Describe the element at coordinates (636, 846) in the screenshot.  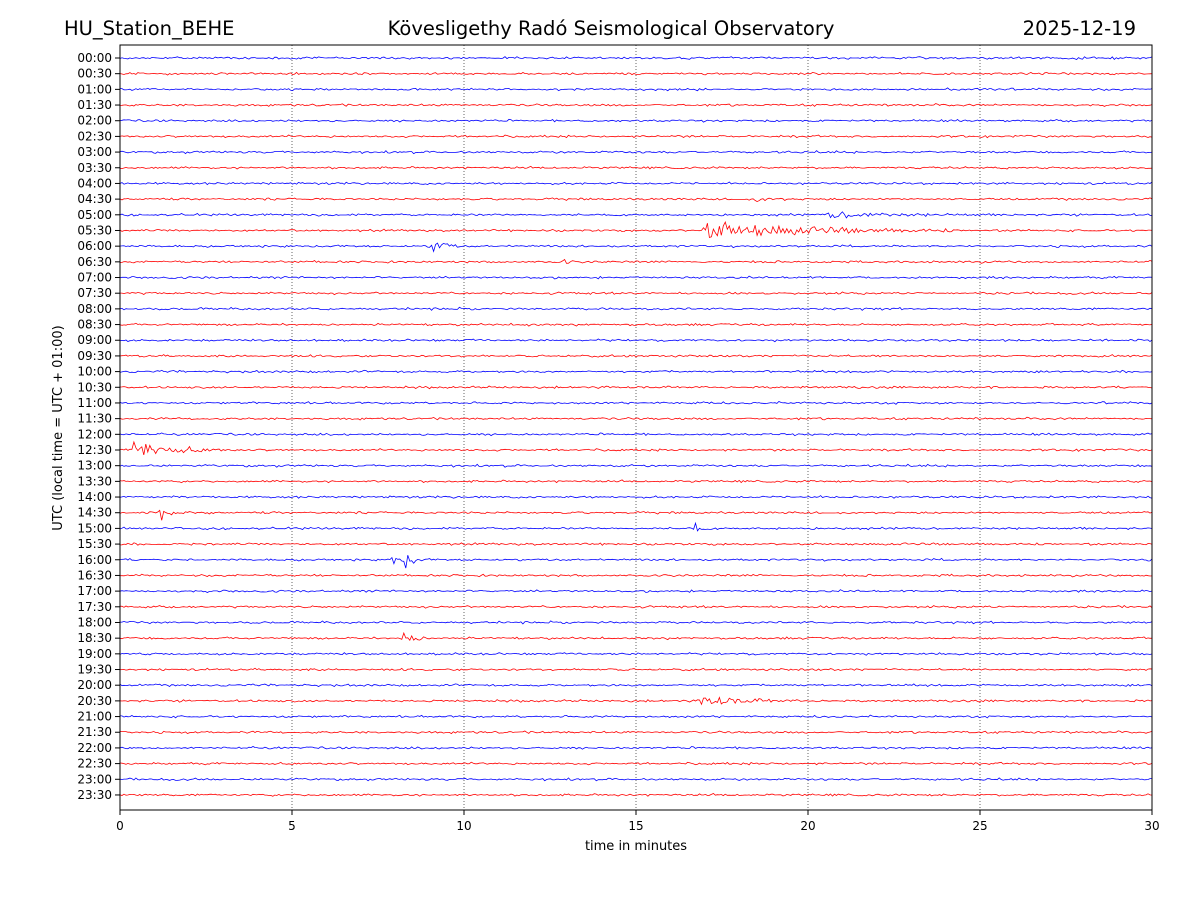
I see `x-axis-label: time in minutes` at that location.